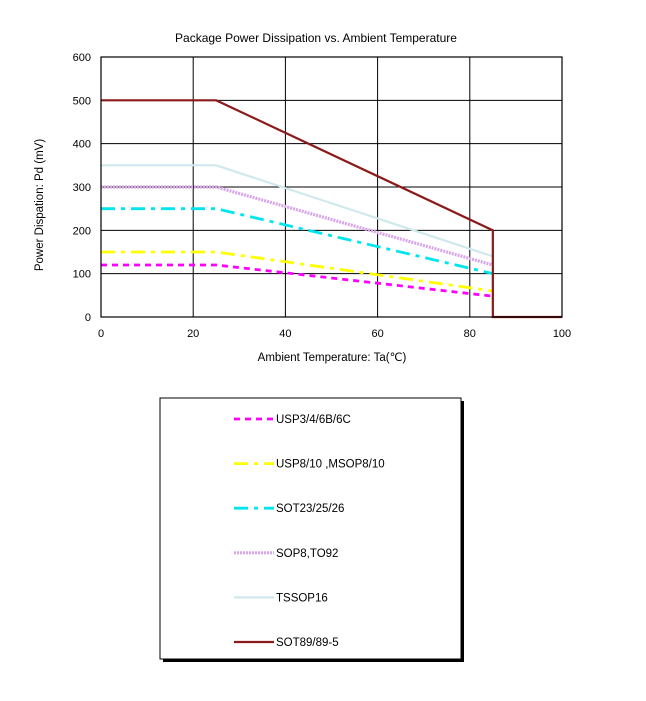 The height and width of the screenshot is (701, 646). Describe the element at coordinates (40, 205) in the screenshot. I see `y-axis-label: Power Dispation: Pd (mV)` at that location.